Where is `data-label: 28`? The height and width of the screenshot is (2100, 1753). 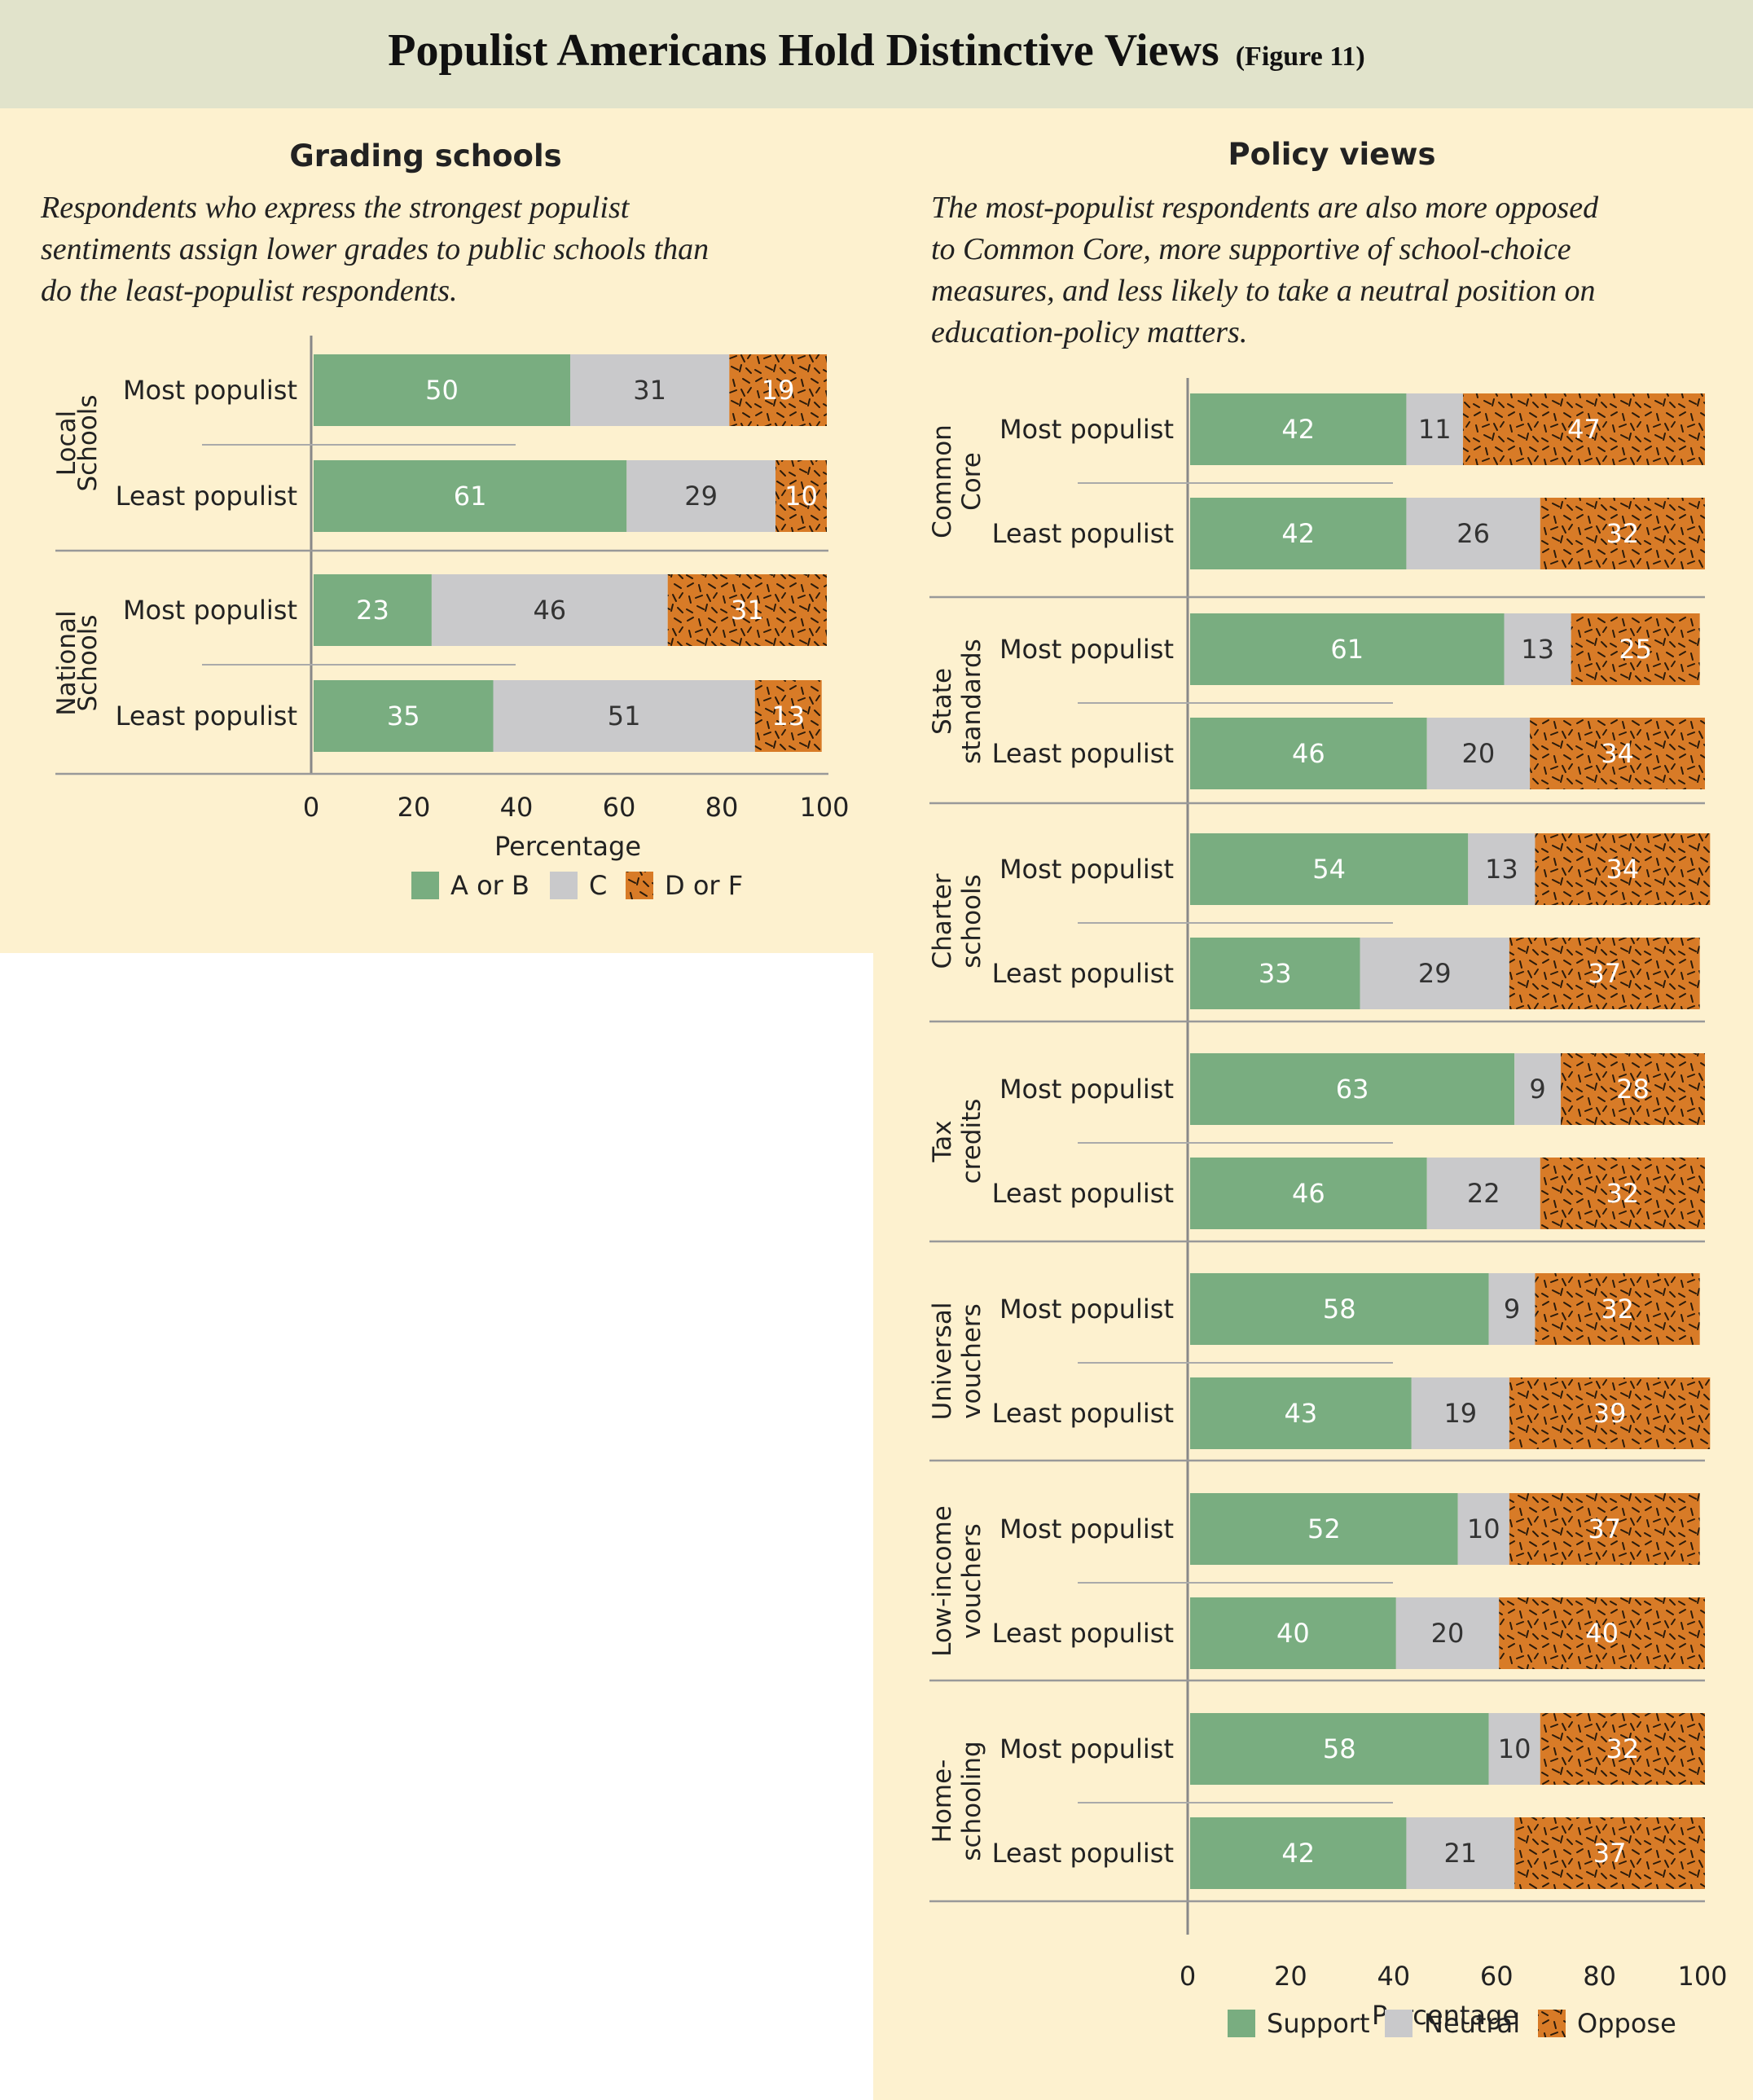
data-label: 28 is located at coordinates (1633, 1089).